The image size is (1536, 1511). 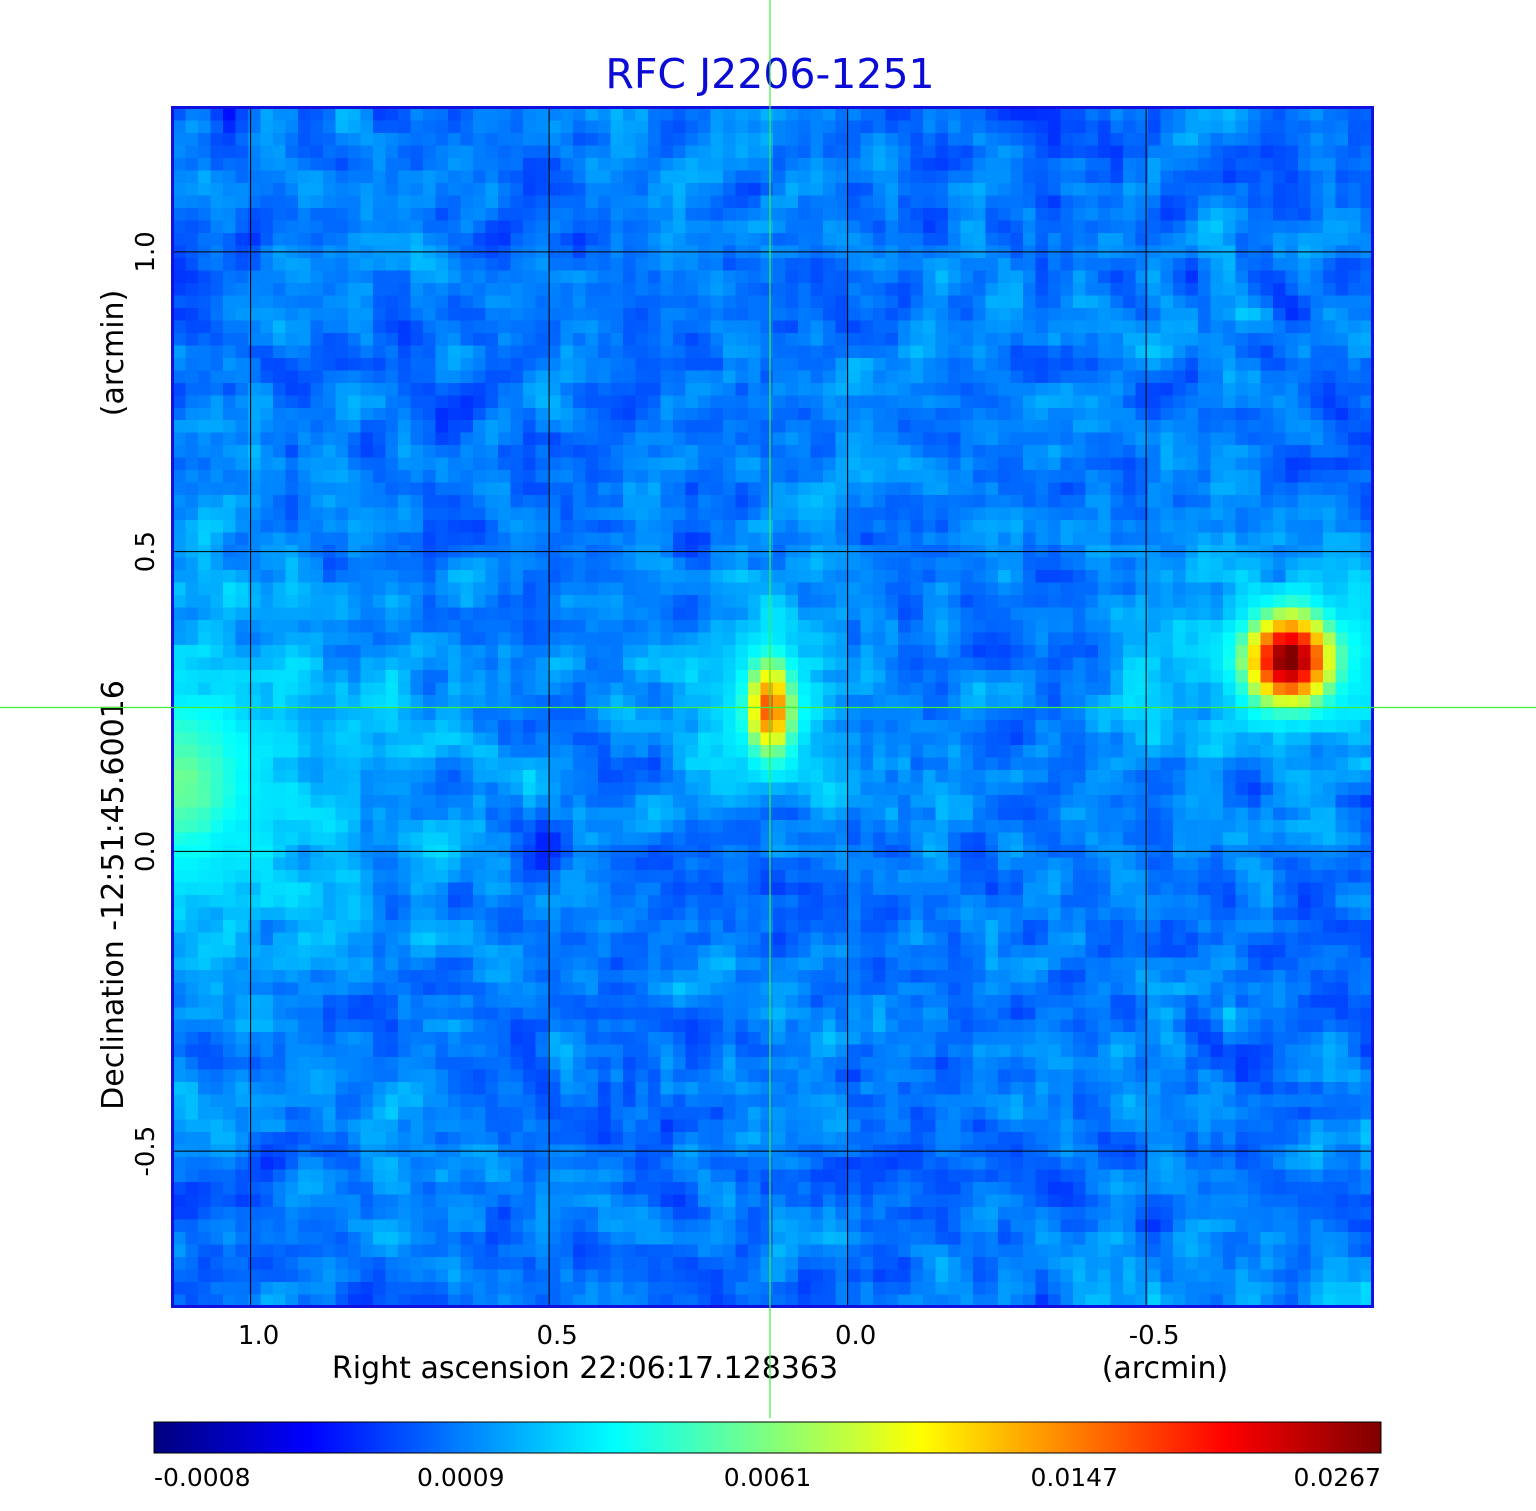 I want to click on y-tick-label: 0.5, so click(x=146, y=551).